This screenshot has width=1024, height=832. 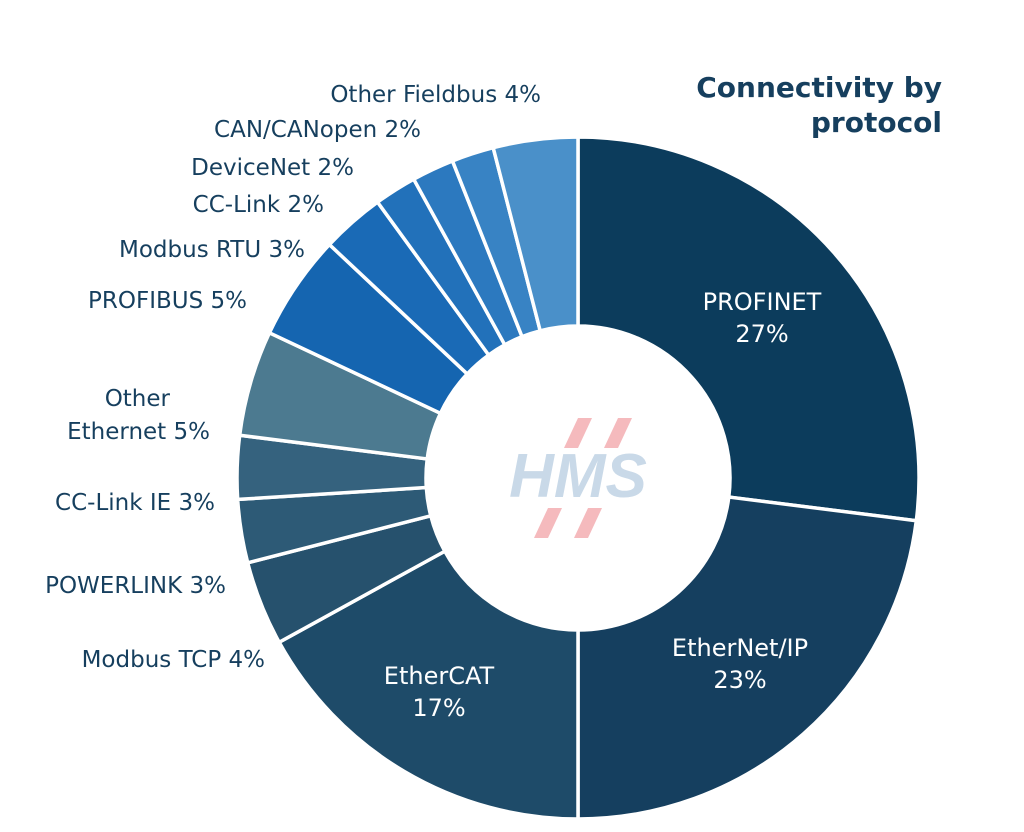 What do you see at coordinates (138, 415) in the screenshot?
I see `slice-label-other-ethernet: Other Ethernet 5%` at bounding box center [138, 415].